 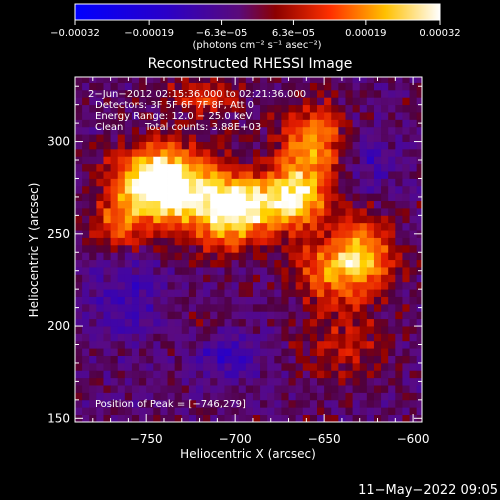 I want to click on x-tick-label: −700, so click(x=235, y=439).